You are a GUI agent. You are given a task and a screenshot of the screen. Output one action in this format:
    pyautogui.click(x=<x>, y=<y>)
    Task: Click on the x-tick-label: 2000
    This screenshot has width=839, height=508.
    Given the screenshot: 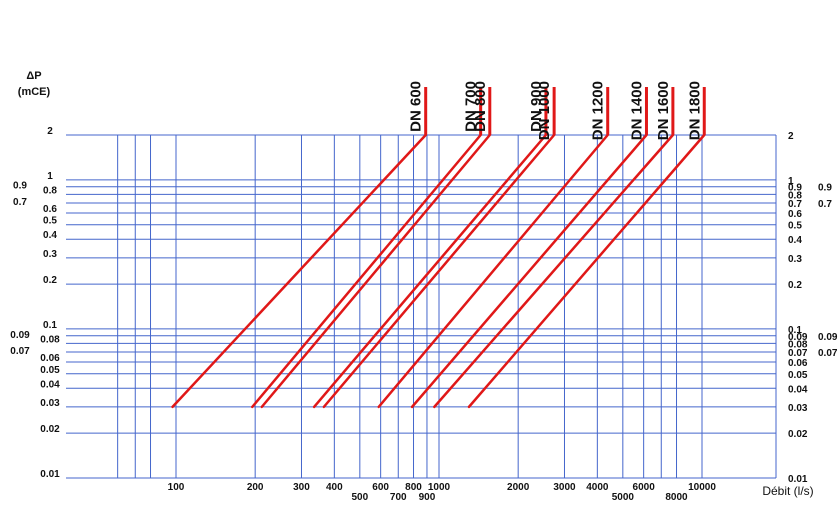 What is the action you would take?
    pyautogui.click(x=518, y=487)
    